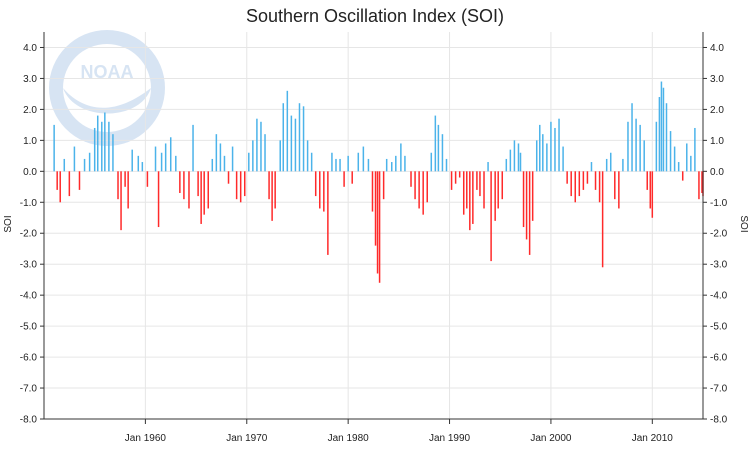 The height and width of the screenshot is (450, 750). What do you see at coordinates (29, 203) in the screenshot?
I see `y-tick-label-left: -1.0` at bounding box center [29, 203].